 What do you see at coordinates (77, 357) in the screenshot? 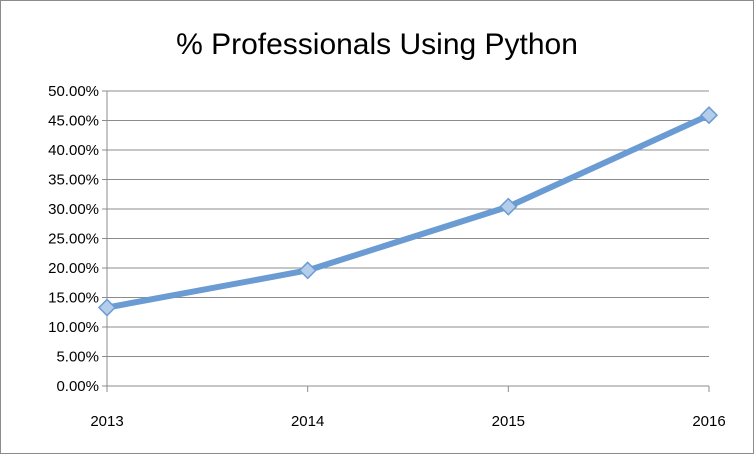
I see `y-tick-label: 5.00%` at bounding box center [77, 357].